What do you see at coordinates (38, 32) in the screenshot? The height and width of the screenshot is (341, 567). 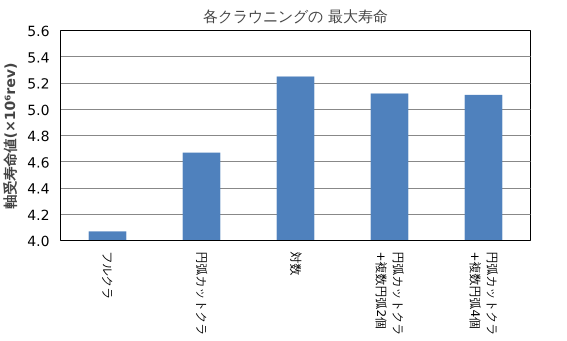 I see `y-tick-label: 5.6` at bounding box center [38, 32].